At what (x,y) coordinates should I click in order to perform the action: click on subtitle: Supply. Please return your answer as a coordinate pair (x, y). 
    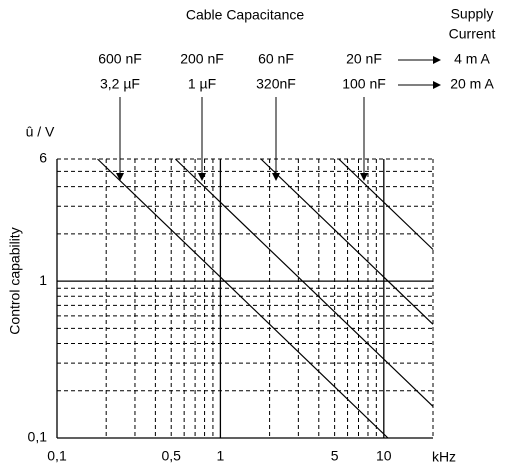
    Looking at the image, I should click on (472, 14).